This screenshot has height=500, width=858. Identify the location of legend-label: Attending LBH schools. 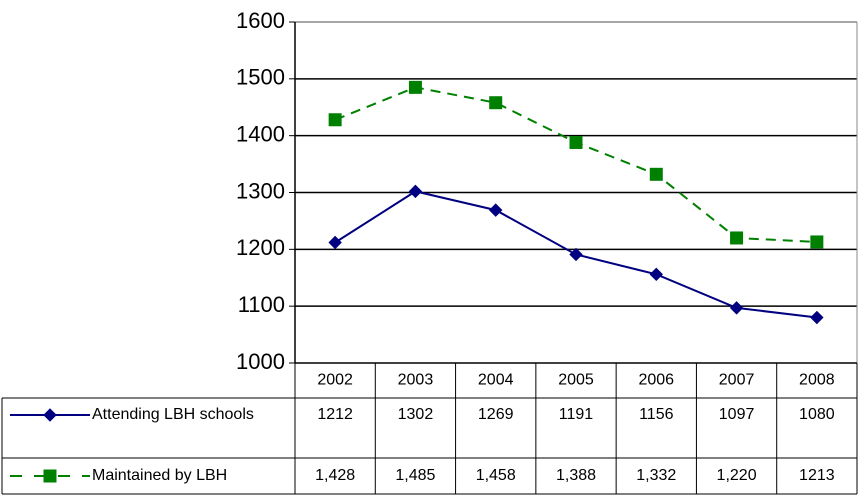
(173, 414).